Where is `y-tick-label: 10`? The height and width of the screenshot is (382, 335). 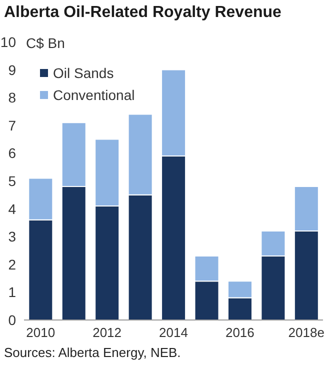
y-tick-label: 10 is located at coordinates (8, 42).